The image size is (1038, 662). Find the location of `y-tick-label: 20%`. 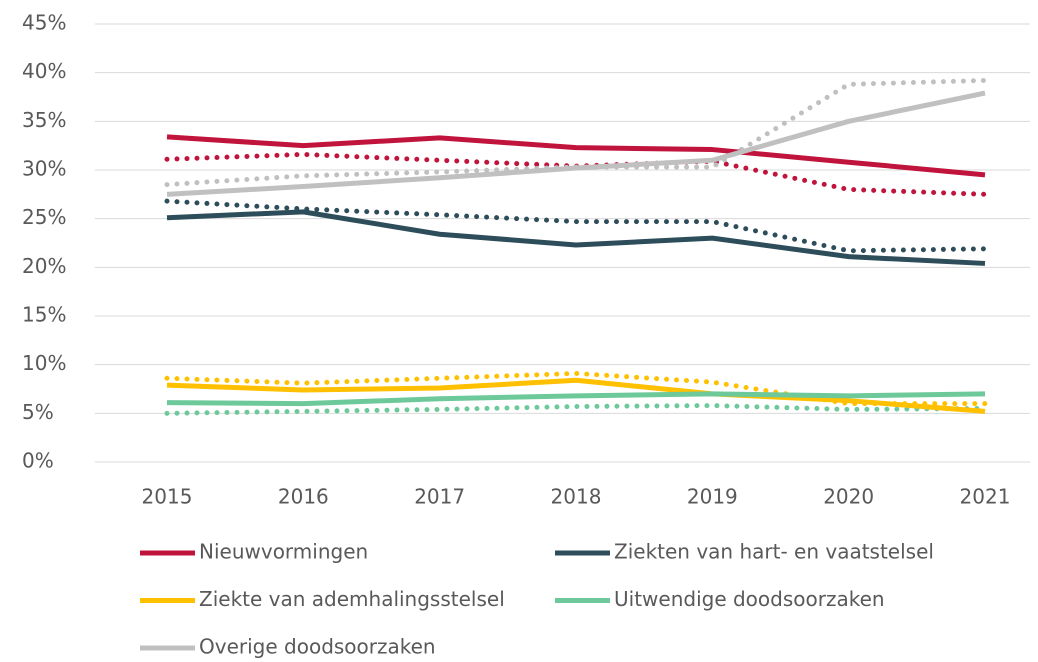

y-tick-label: 20% is located at coordinates (44, 266).